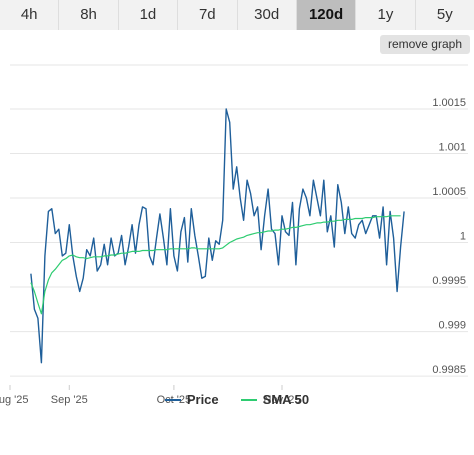 This screenshot has height=455, width=474. What do you see at coordinates (248, 399) in the screenshot?
I see `legend-swatch-sma` at bounding box center [248, 399].